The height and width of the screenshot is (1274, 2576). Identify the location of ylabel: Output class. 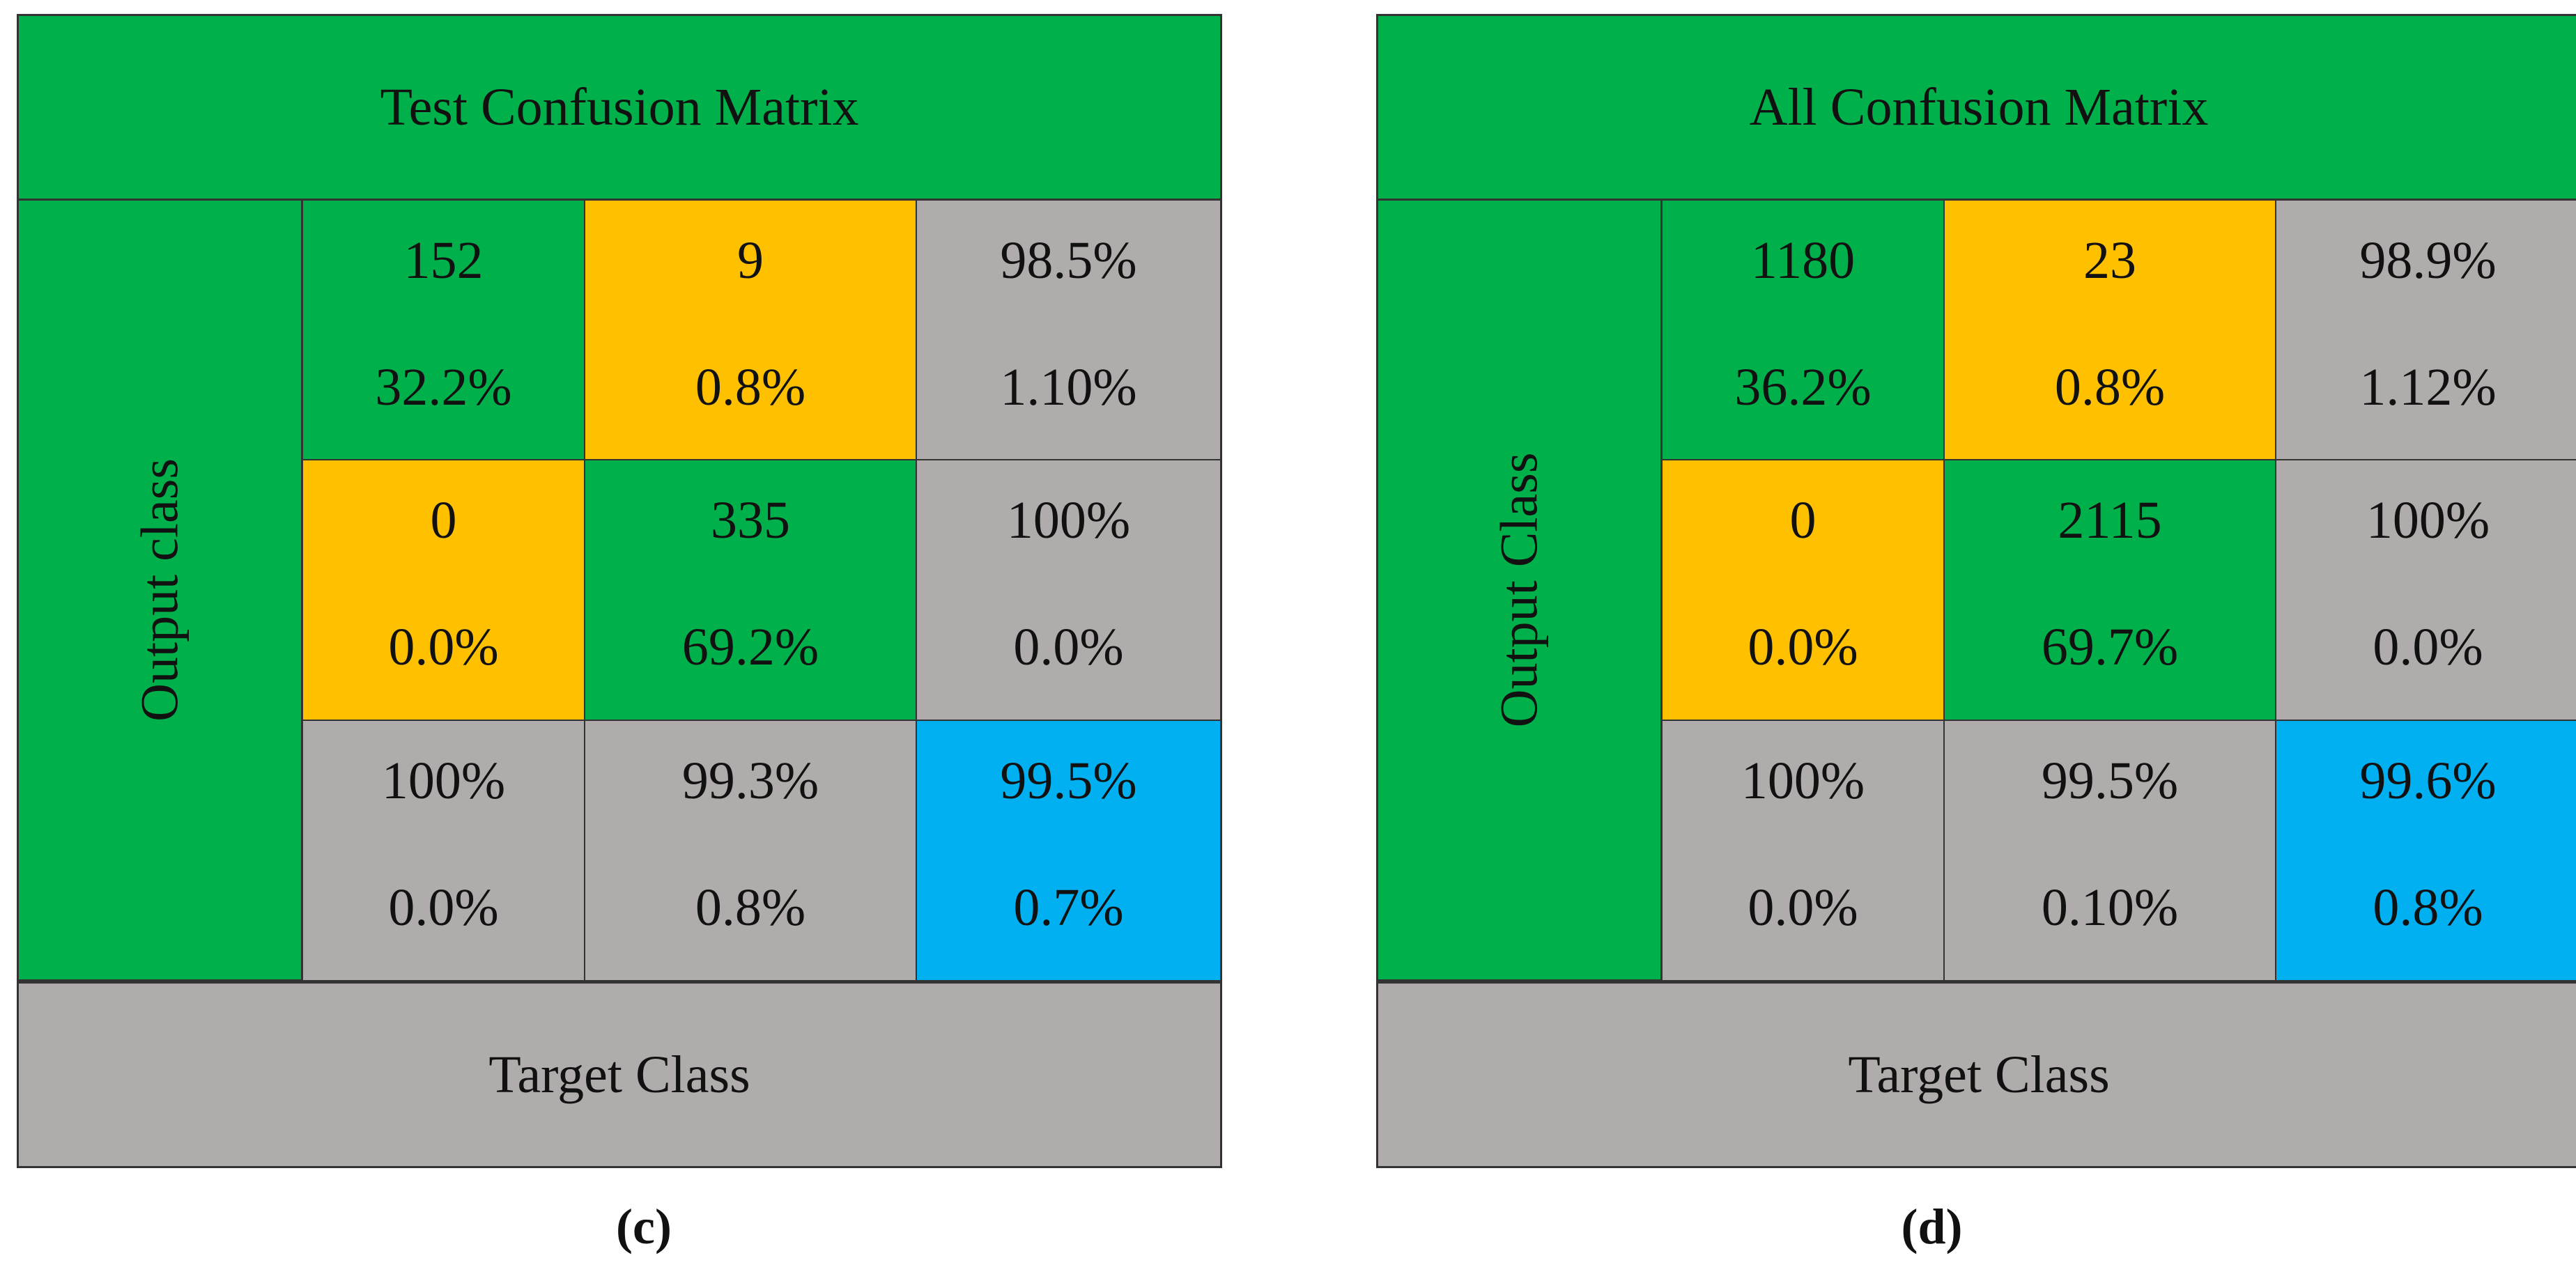
(159, 590).